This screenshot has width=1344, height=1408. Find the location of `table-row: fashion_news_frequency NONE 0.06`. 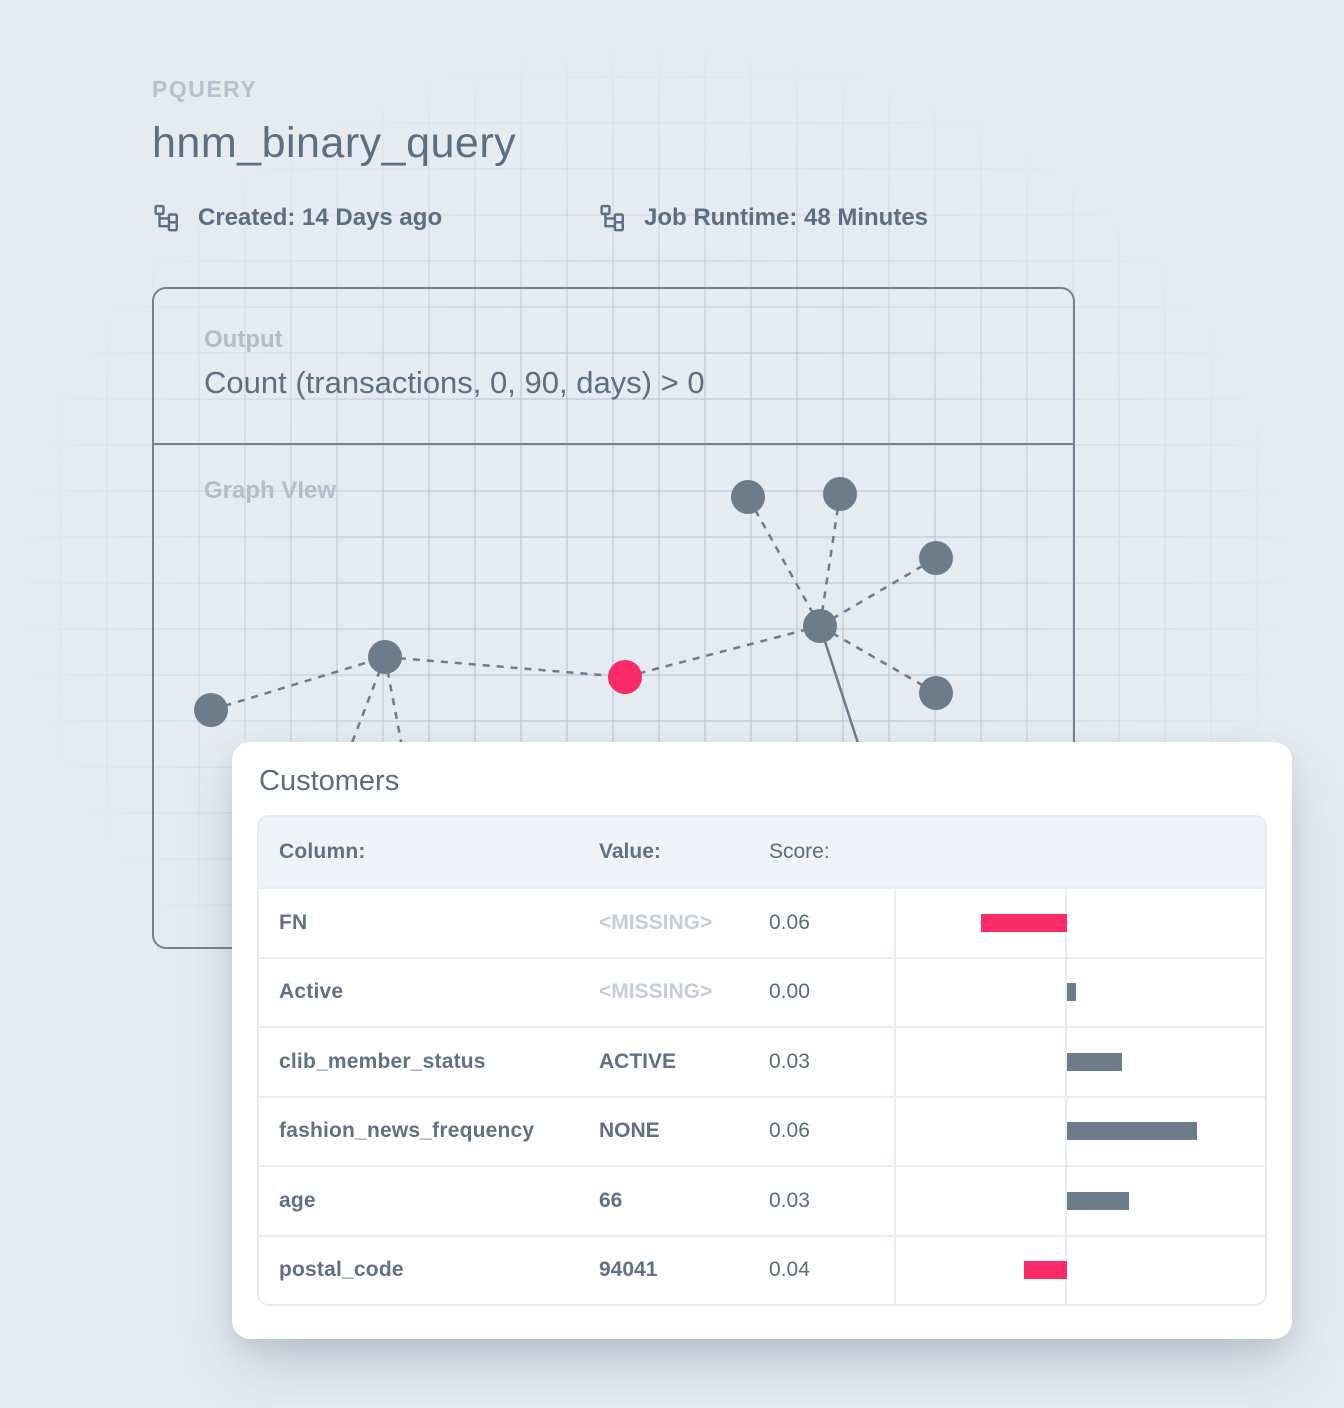

table-row: fashion_news_frequency NONE 0.06 is located at coordinates (762, 1130).